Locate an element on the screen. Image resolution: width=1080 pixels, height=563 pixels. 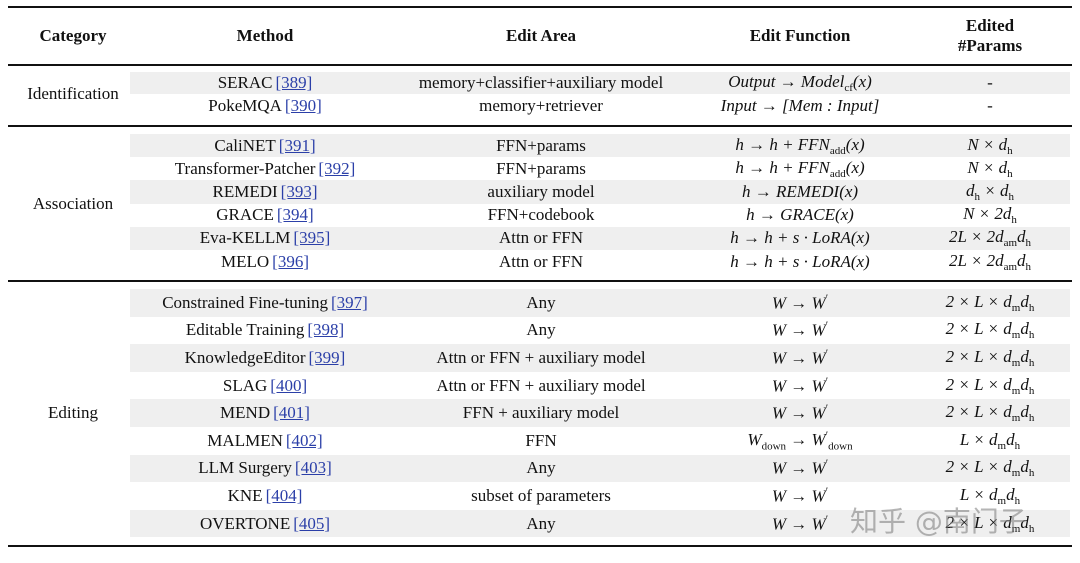
edit-area: Any is located at coordinates (541, 330).